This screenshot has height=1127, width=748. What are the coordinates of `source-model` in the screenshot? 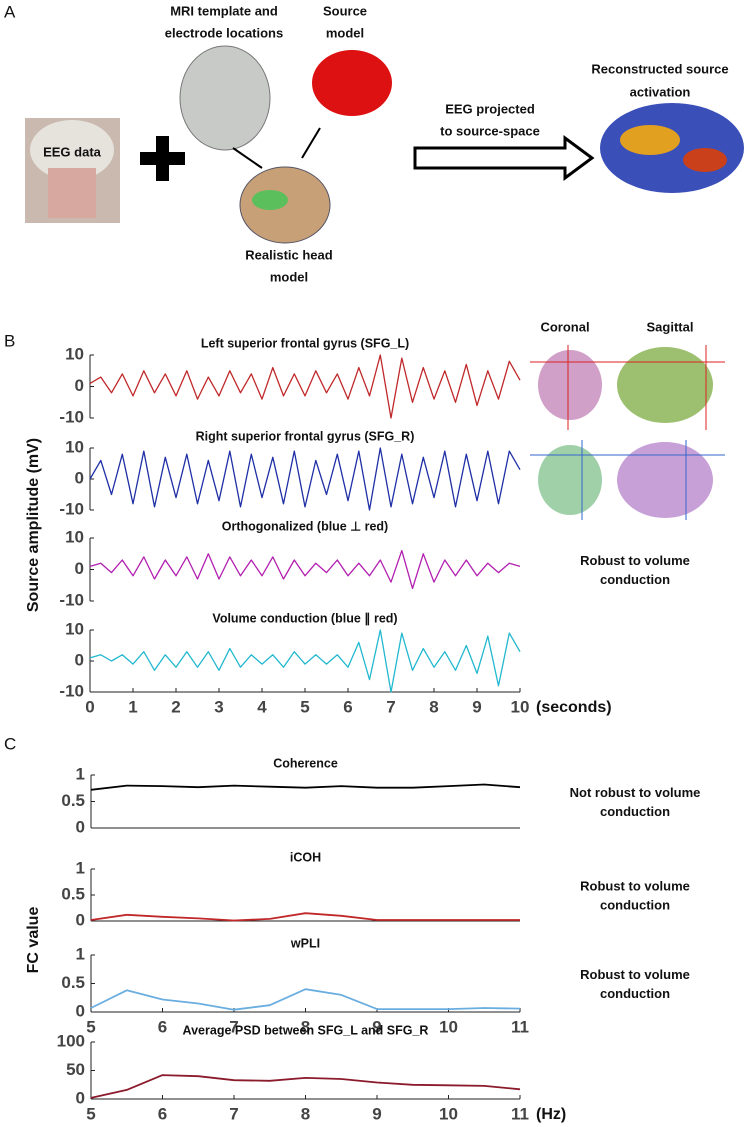 It's located at (352, 83).